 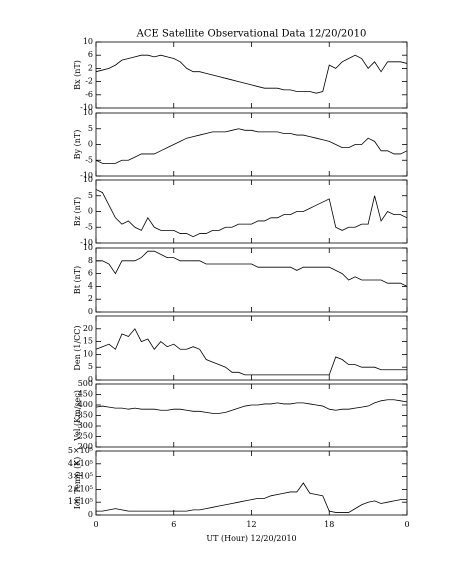 What do you see at coordinates (77, 75) in the screenshot?
I see `y-axis-label: Bx (nT)` at bounding box center [77, 75].